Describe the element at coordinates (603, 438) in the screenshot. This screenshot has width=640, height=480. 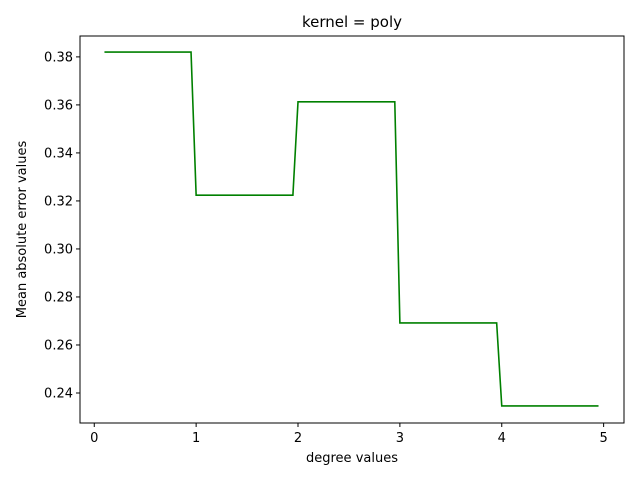
I see `x-tick-label: 5` at that location.